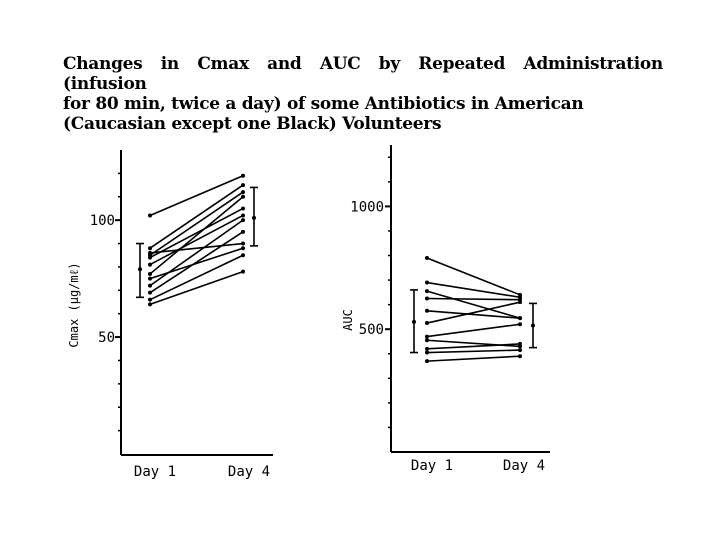 This screenshot has width=719, height=539. What do you see at coordinates (106, 338) in the screenshot?
I see `cmax-tick-label: 50` at bounding box center [106, 338].